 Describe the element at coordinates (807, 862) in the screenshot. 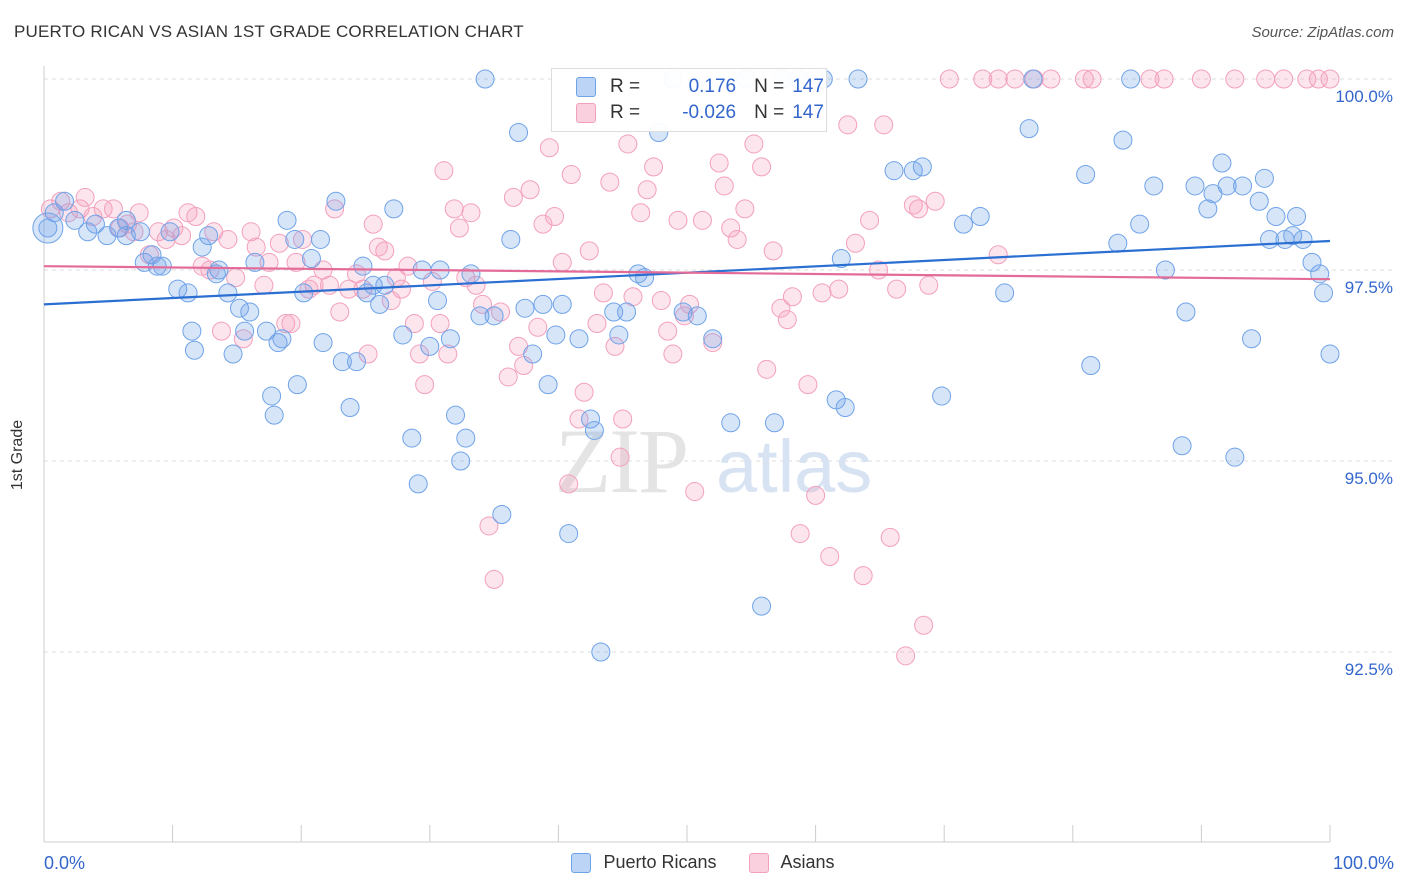

I see `legend-label: Asians` at that location.